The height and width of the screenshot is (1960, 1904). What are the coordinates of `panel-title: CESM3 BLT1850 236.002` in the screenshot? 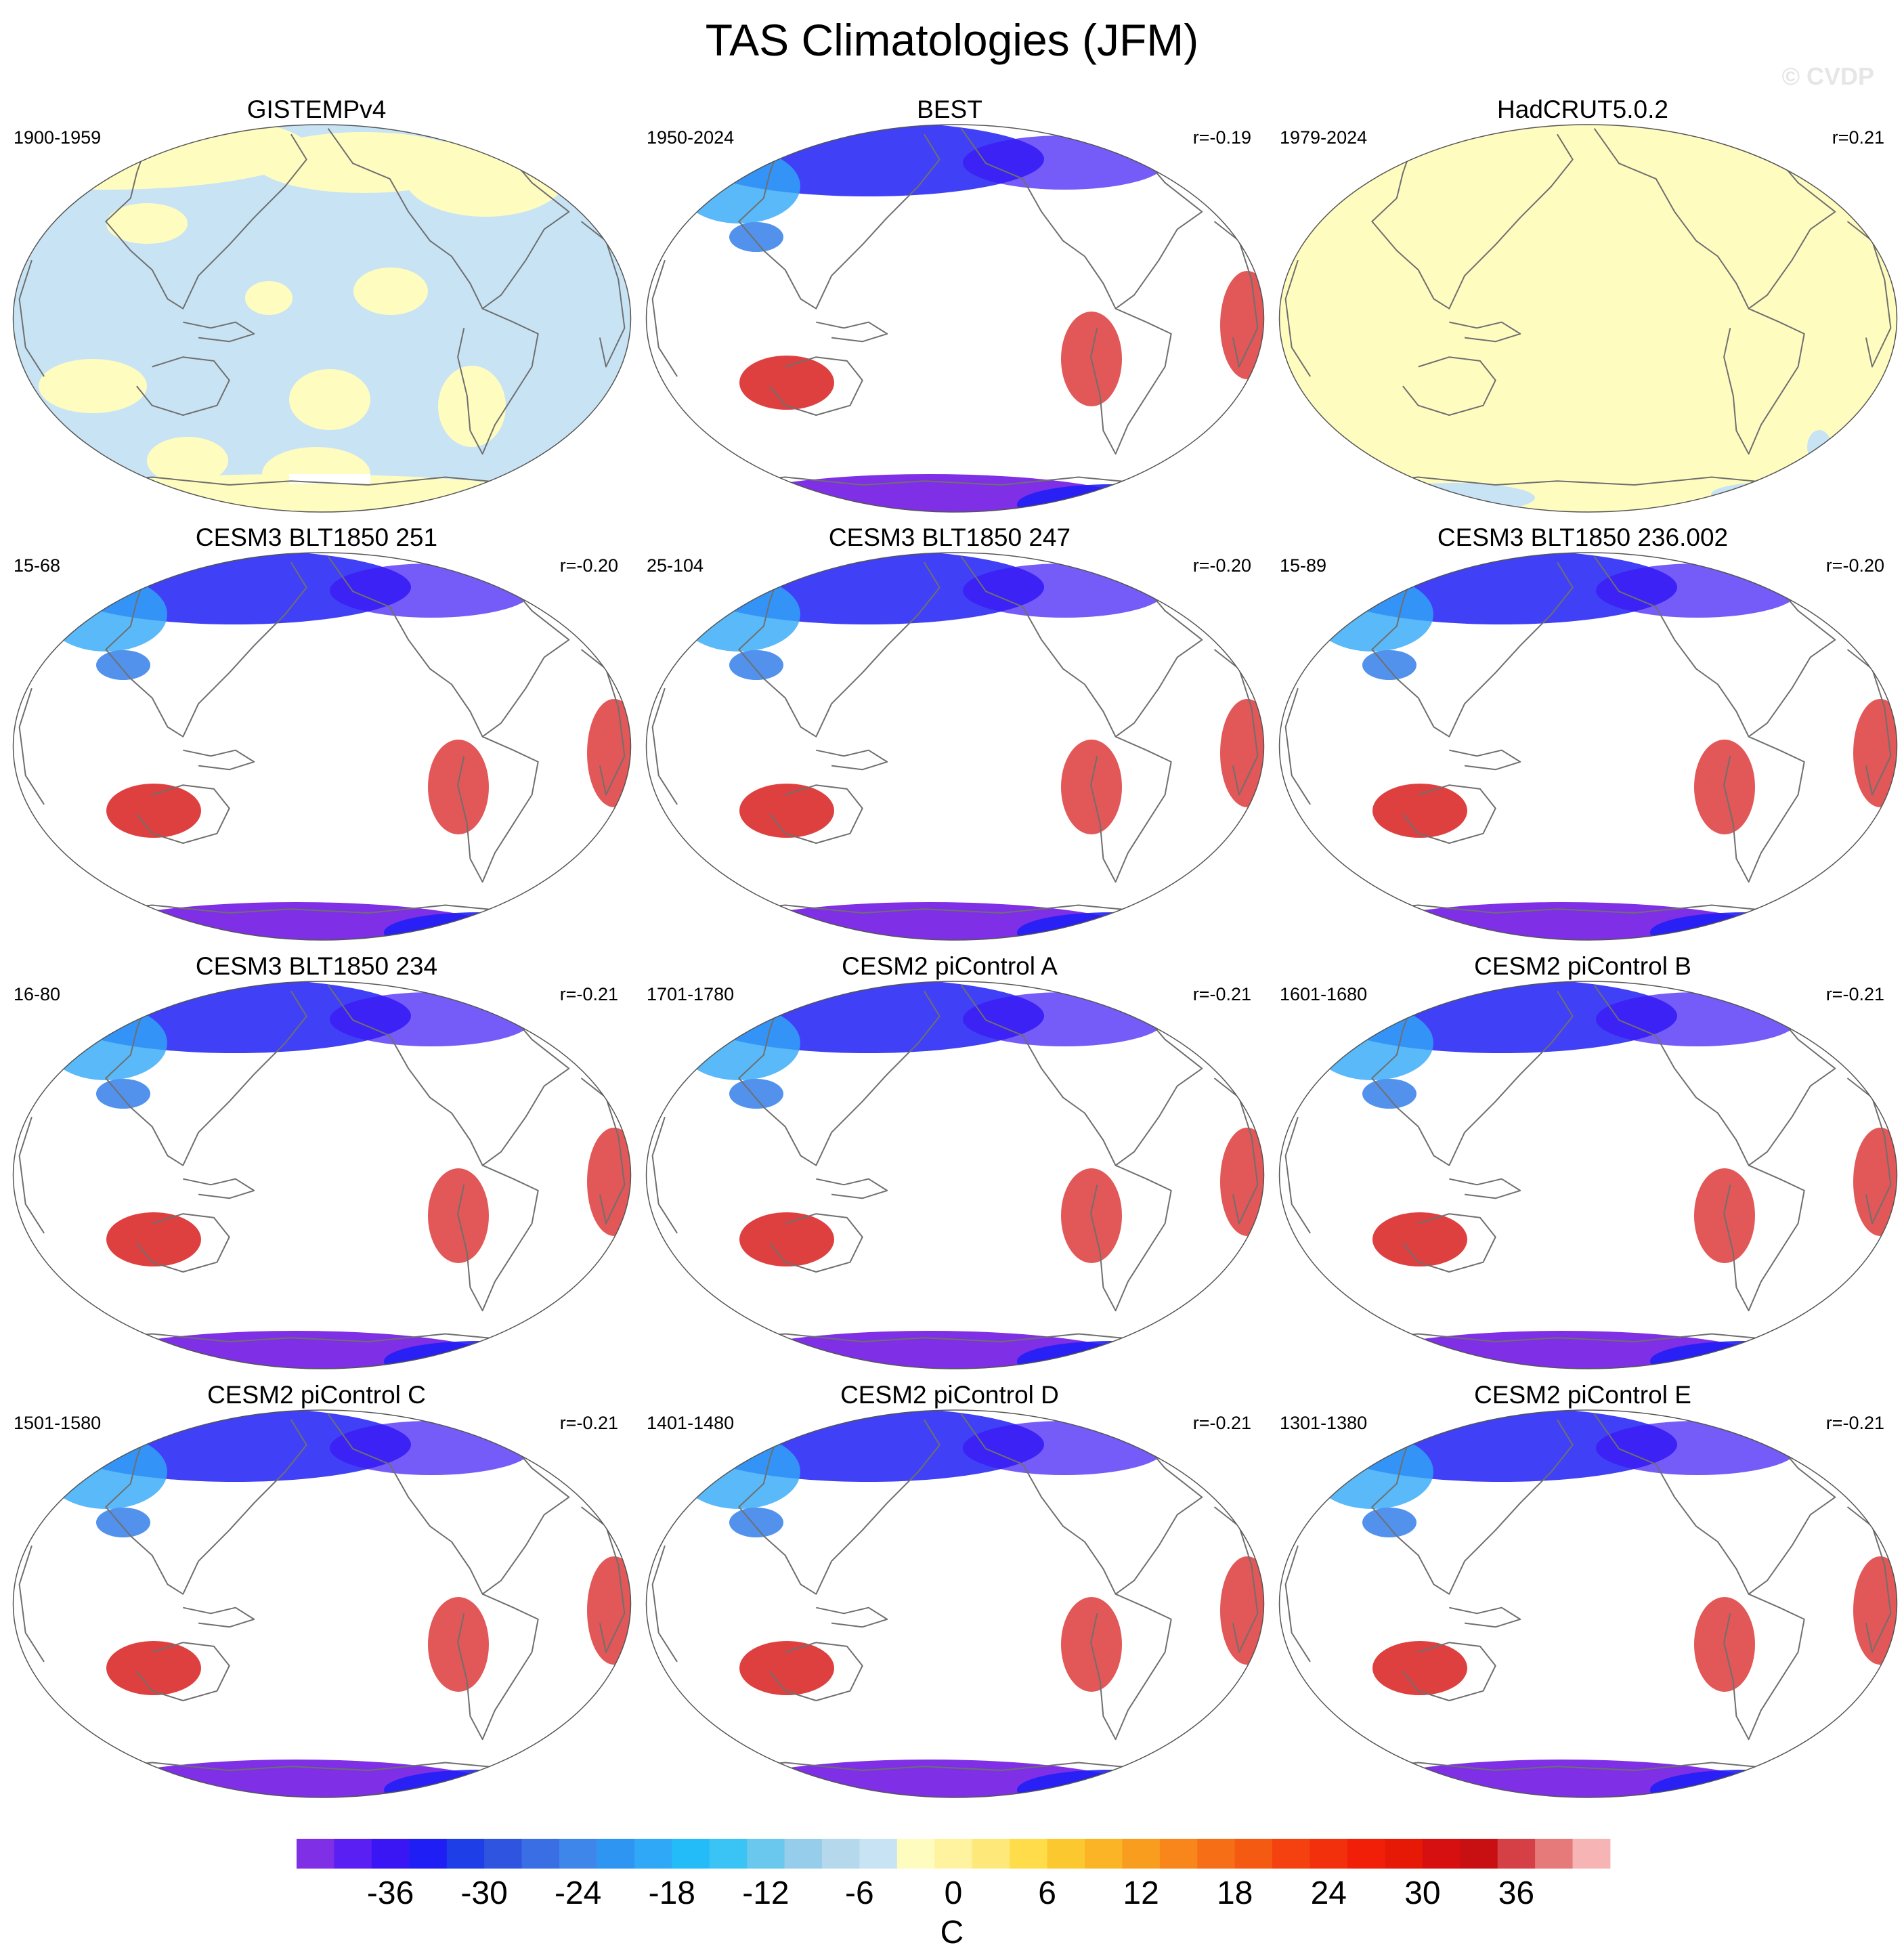 It's located at (1583, 537).